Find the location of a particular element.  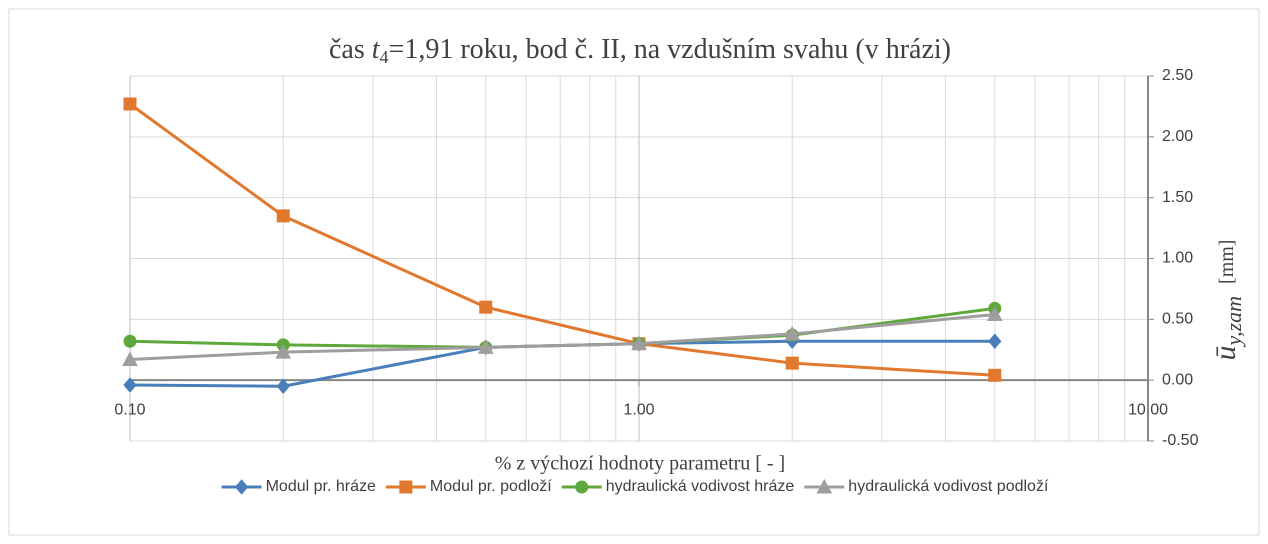

y-tick-label: 0.50 is located at coordinates (1177, 319).